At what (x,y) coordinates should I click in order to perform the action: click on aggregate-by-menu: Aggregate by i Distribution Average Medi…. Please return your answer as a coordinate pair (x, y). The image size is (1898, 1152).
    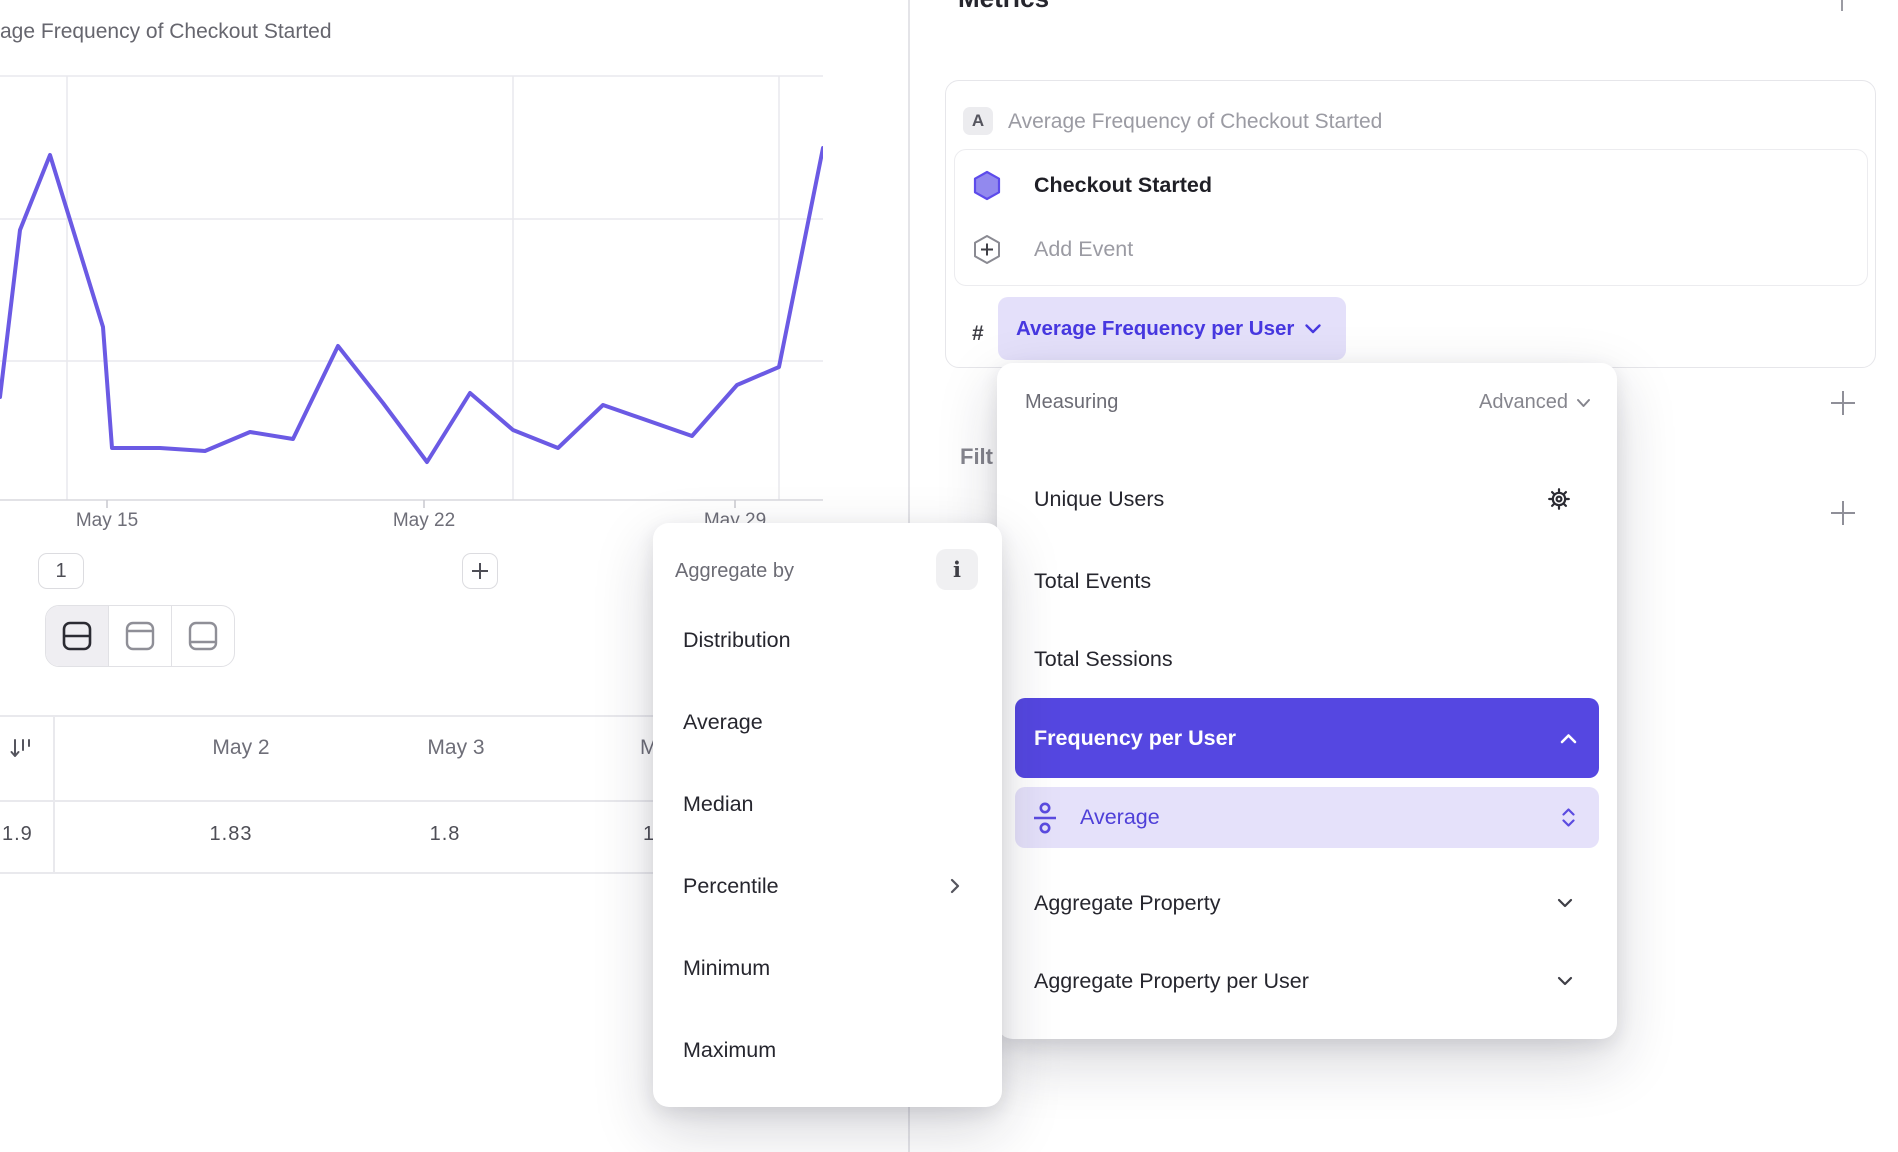
    Looking at the image, I should click on (827, 815).